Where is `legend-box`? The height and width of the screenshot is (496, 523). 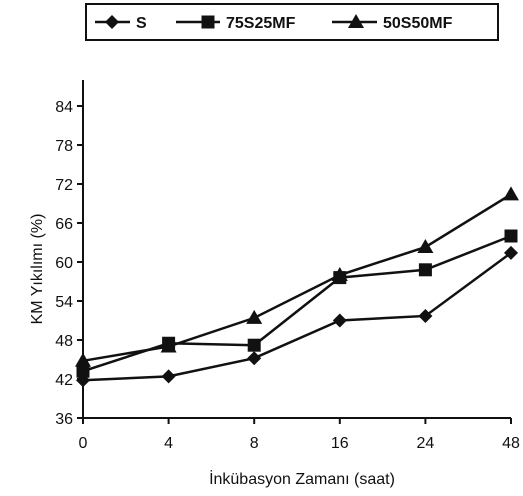
legend-box is located at coordinates (292, 22).